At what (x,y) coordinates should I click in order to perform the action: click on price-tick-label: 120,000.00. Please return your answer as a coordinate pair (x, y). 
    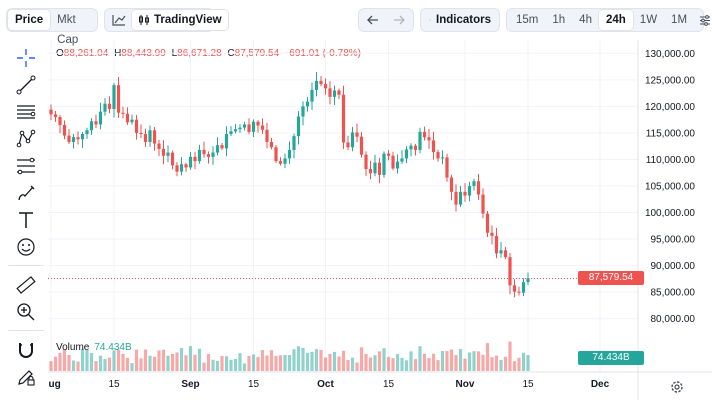
    Looking at the image, I should click on (670, 107).